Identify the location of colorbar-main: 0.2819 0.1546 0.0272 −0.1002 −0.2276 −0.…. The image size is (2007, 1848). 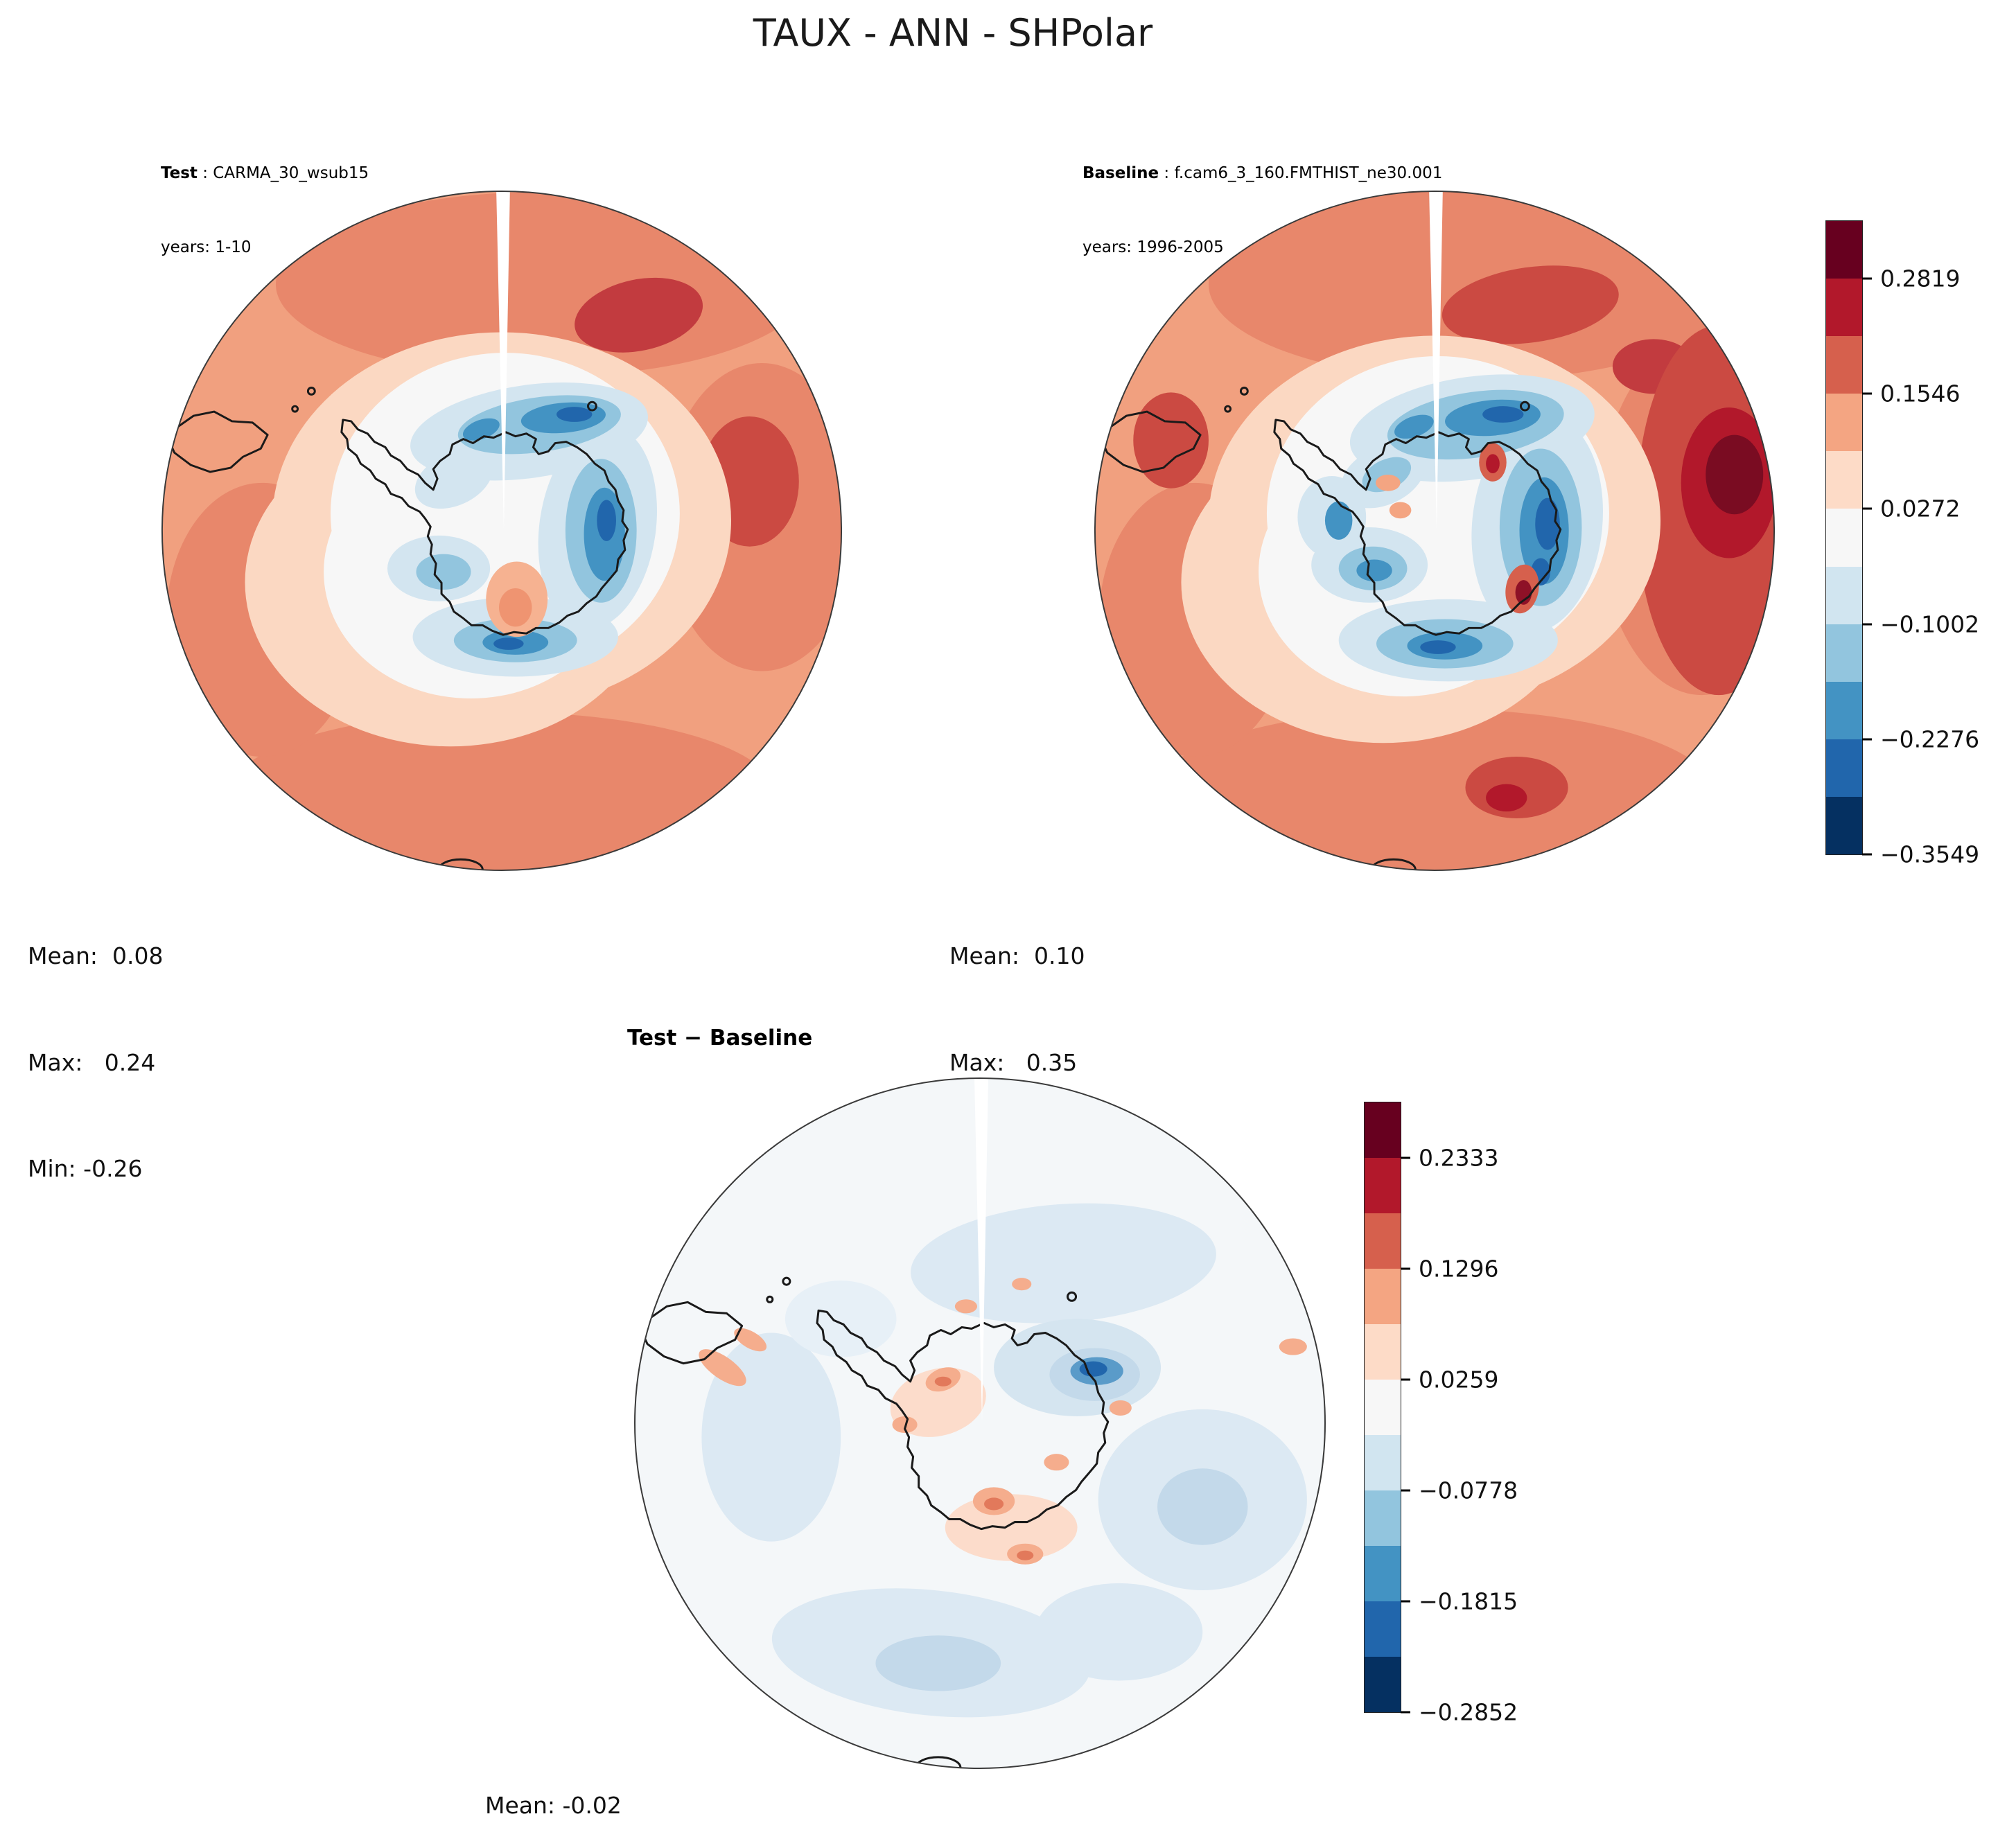
(1902, 544).